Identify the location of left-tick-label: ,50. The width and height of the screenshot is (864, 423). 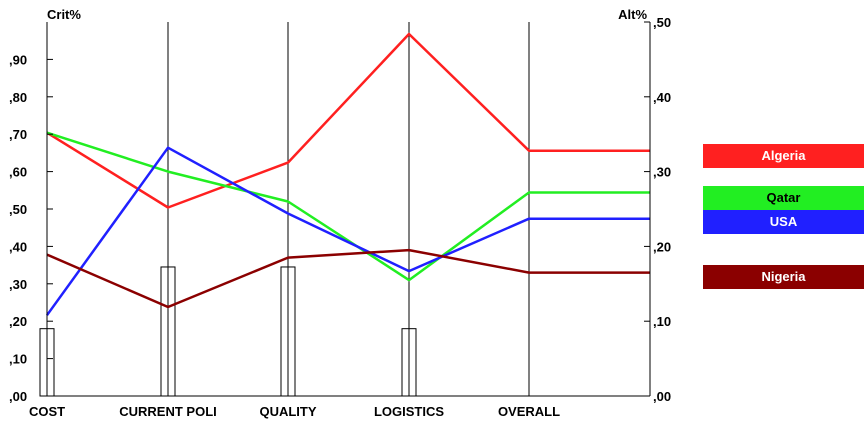
(18, 209).